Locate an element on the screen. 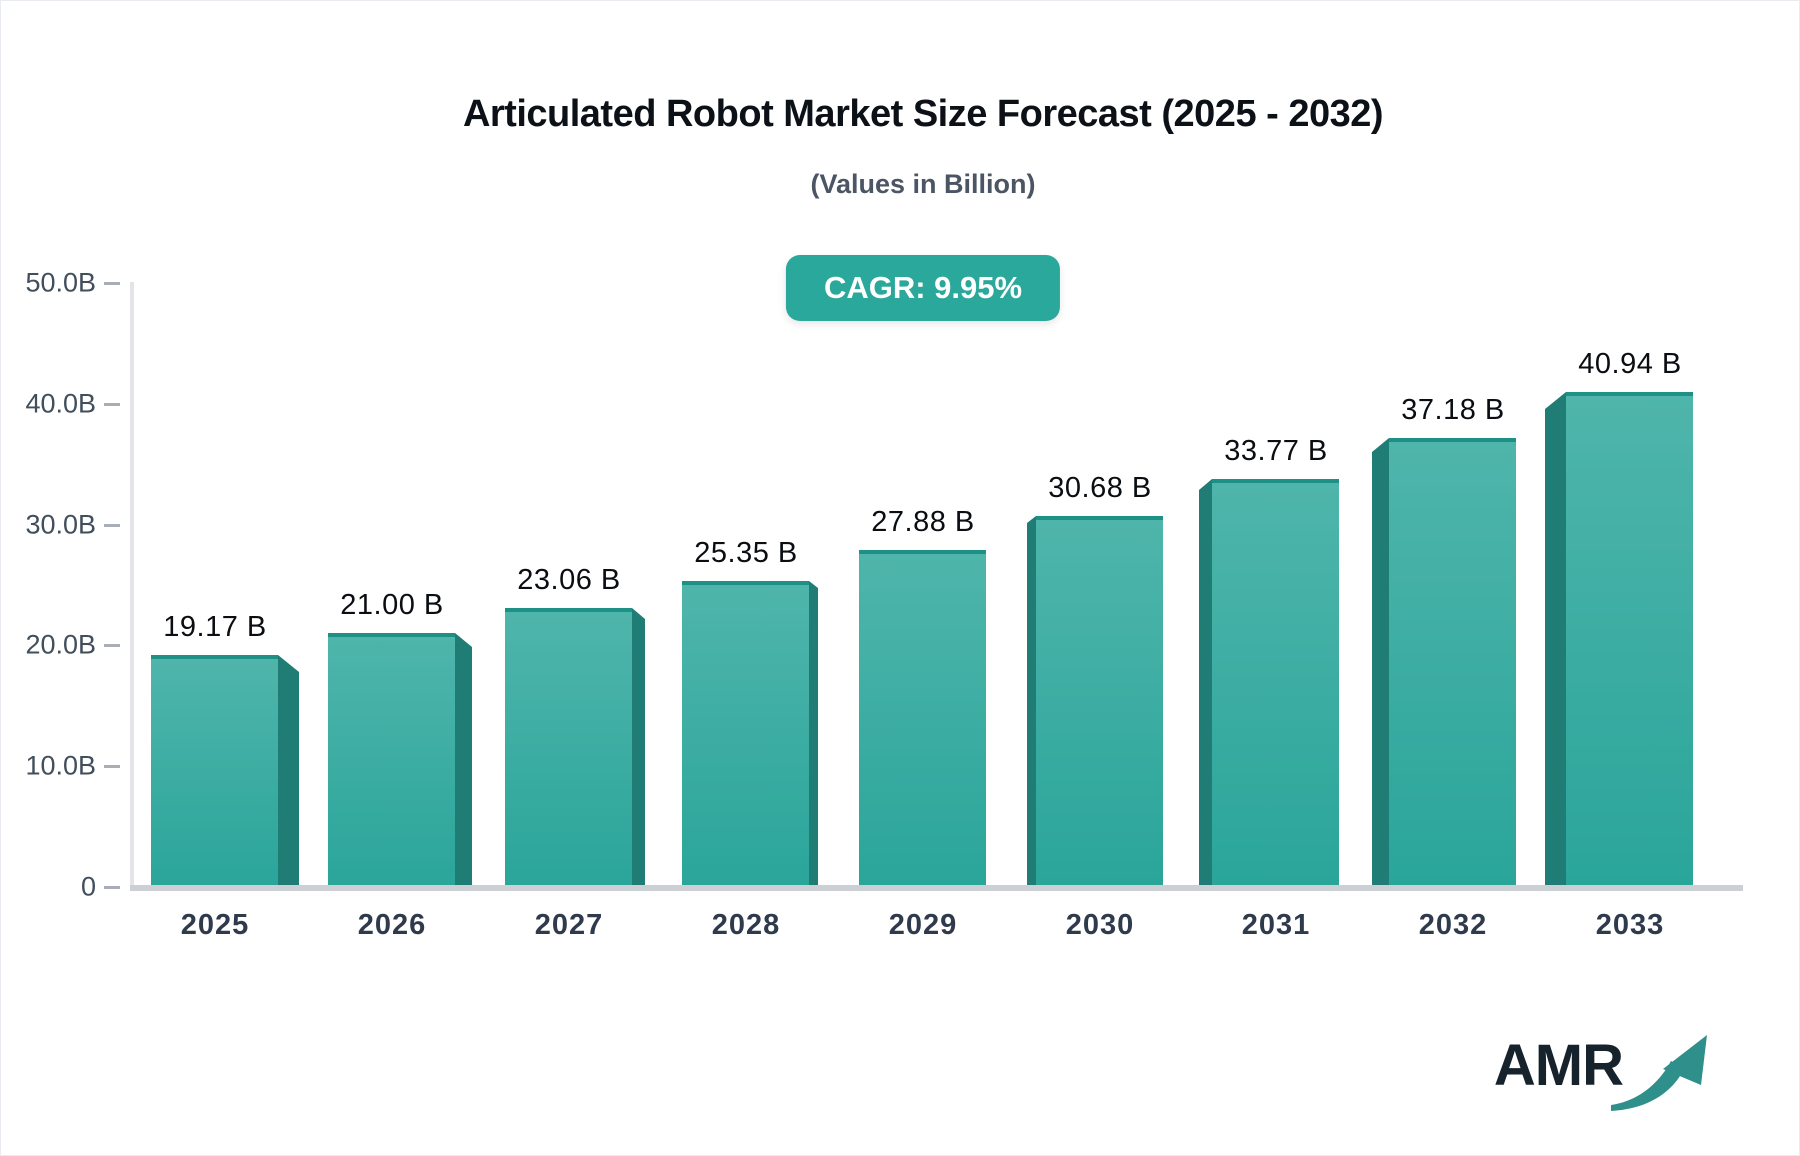  x-axis-label-2026: 2026 is located at coordinates (392, 925).